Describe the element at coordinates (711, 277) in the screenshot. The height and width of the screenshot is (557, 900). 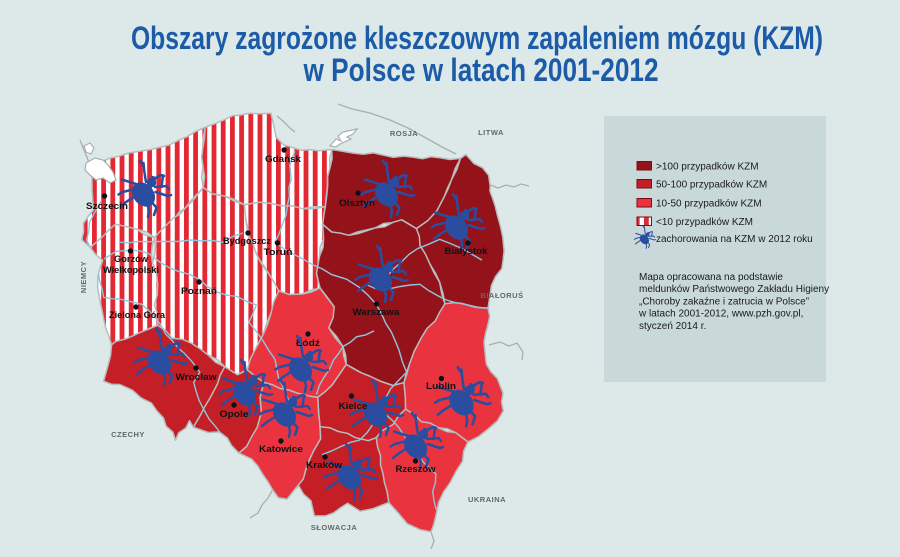
I see `svg-text: Mapa opracowana na podstawie` at that location.